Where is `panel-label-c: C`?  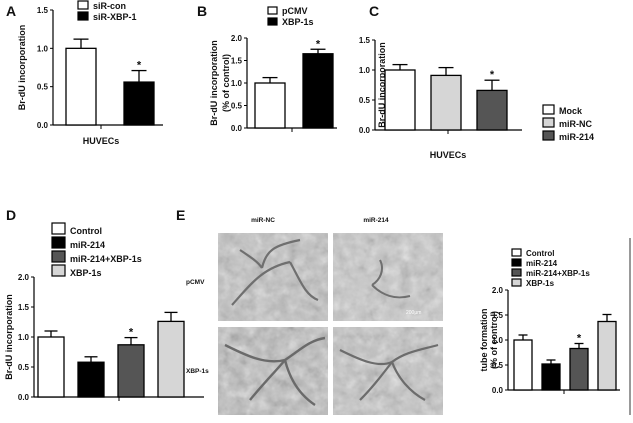 panel-label-c: C is located at coordinates (374, 11).